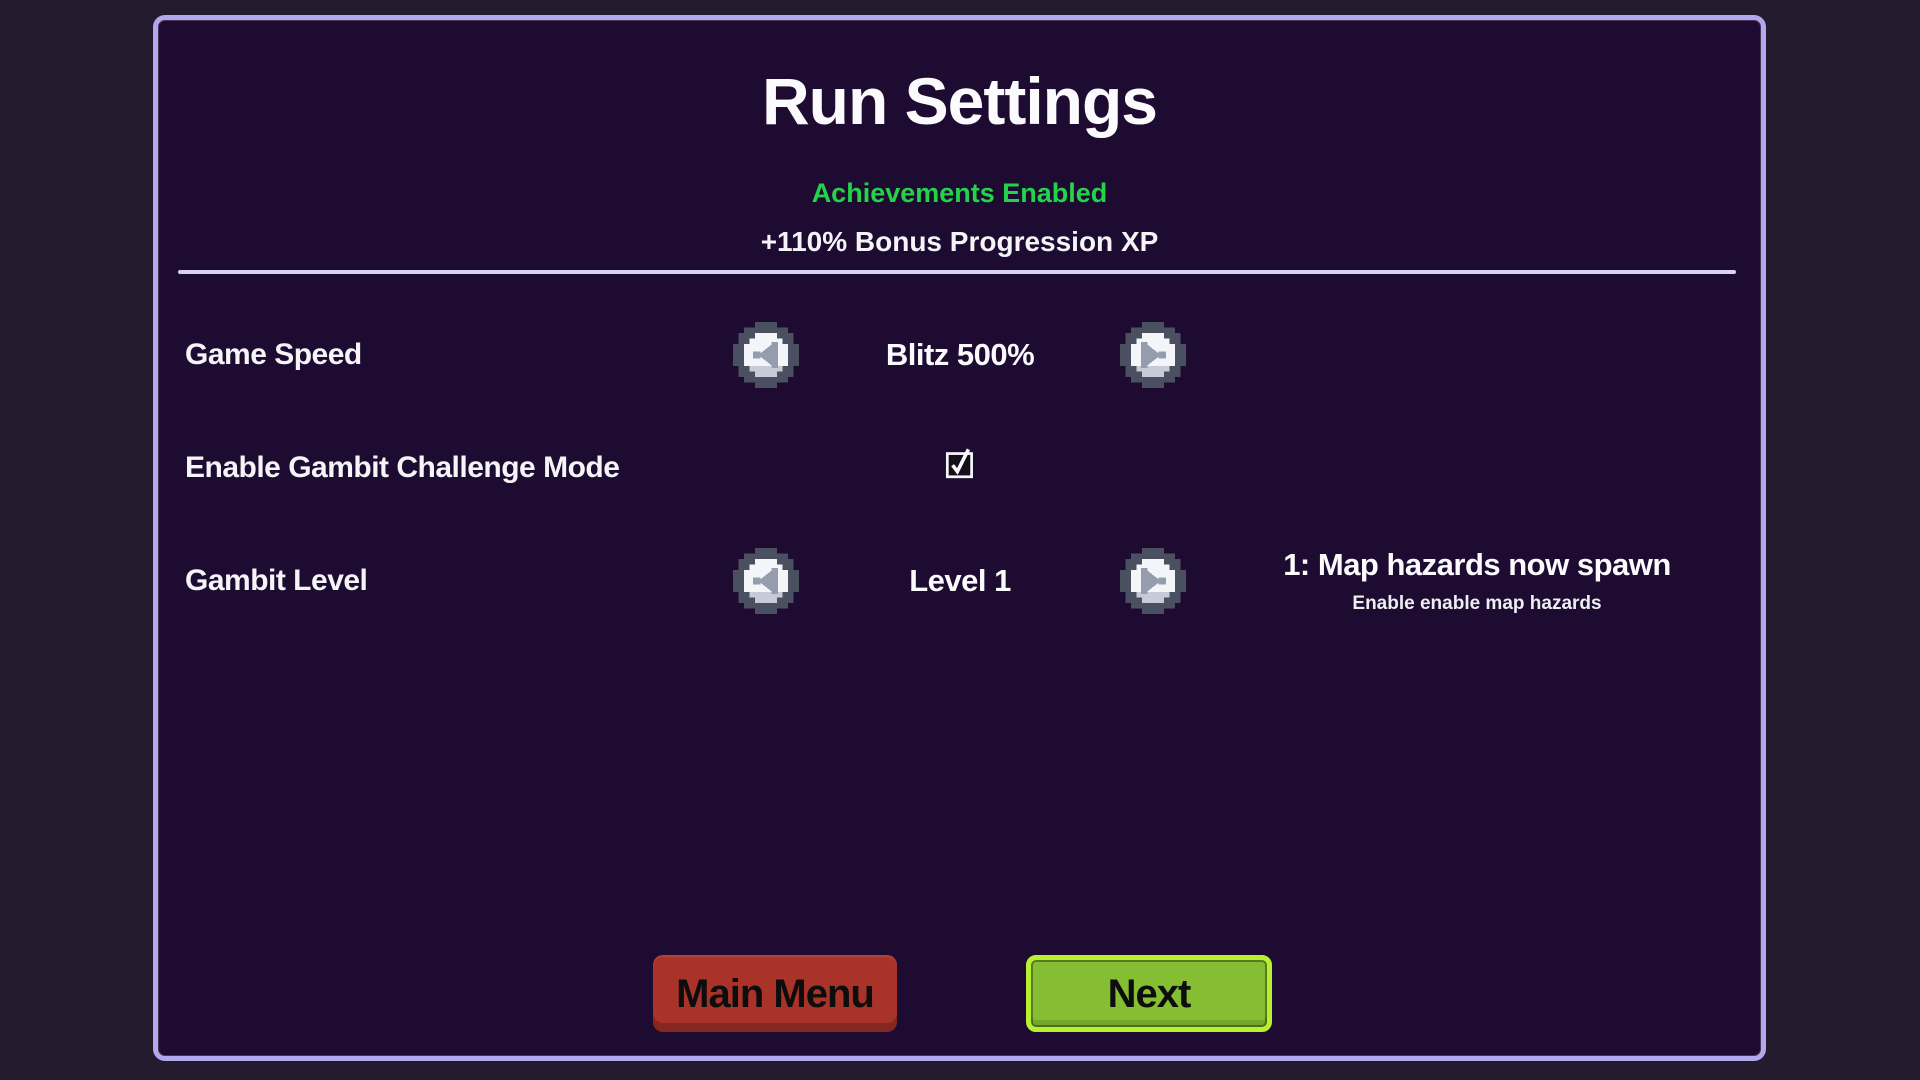 Image resolution: width=1920 pixels, height=1080 pixels. What do you see at coordinates (960, 354) in the screenshot?
I see `game-speed-value: Blitz 500%` at bounding box center [960, 354].